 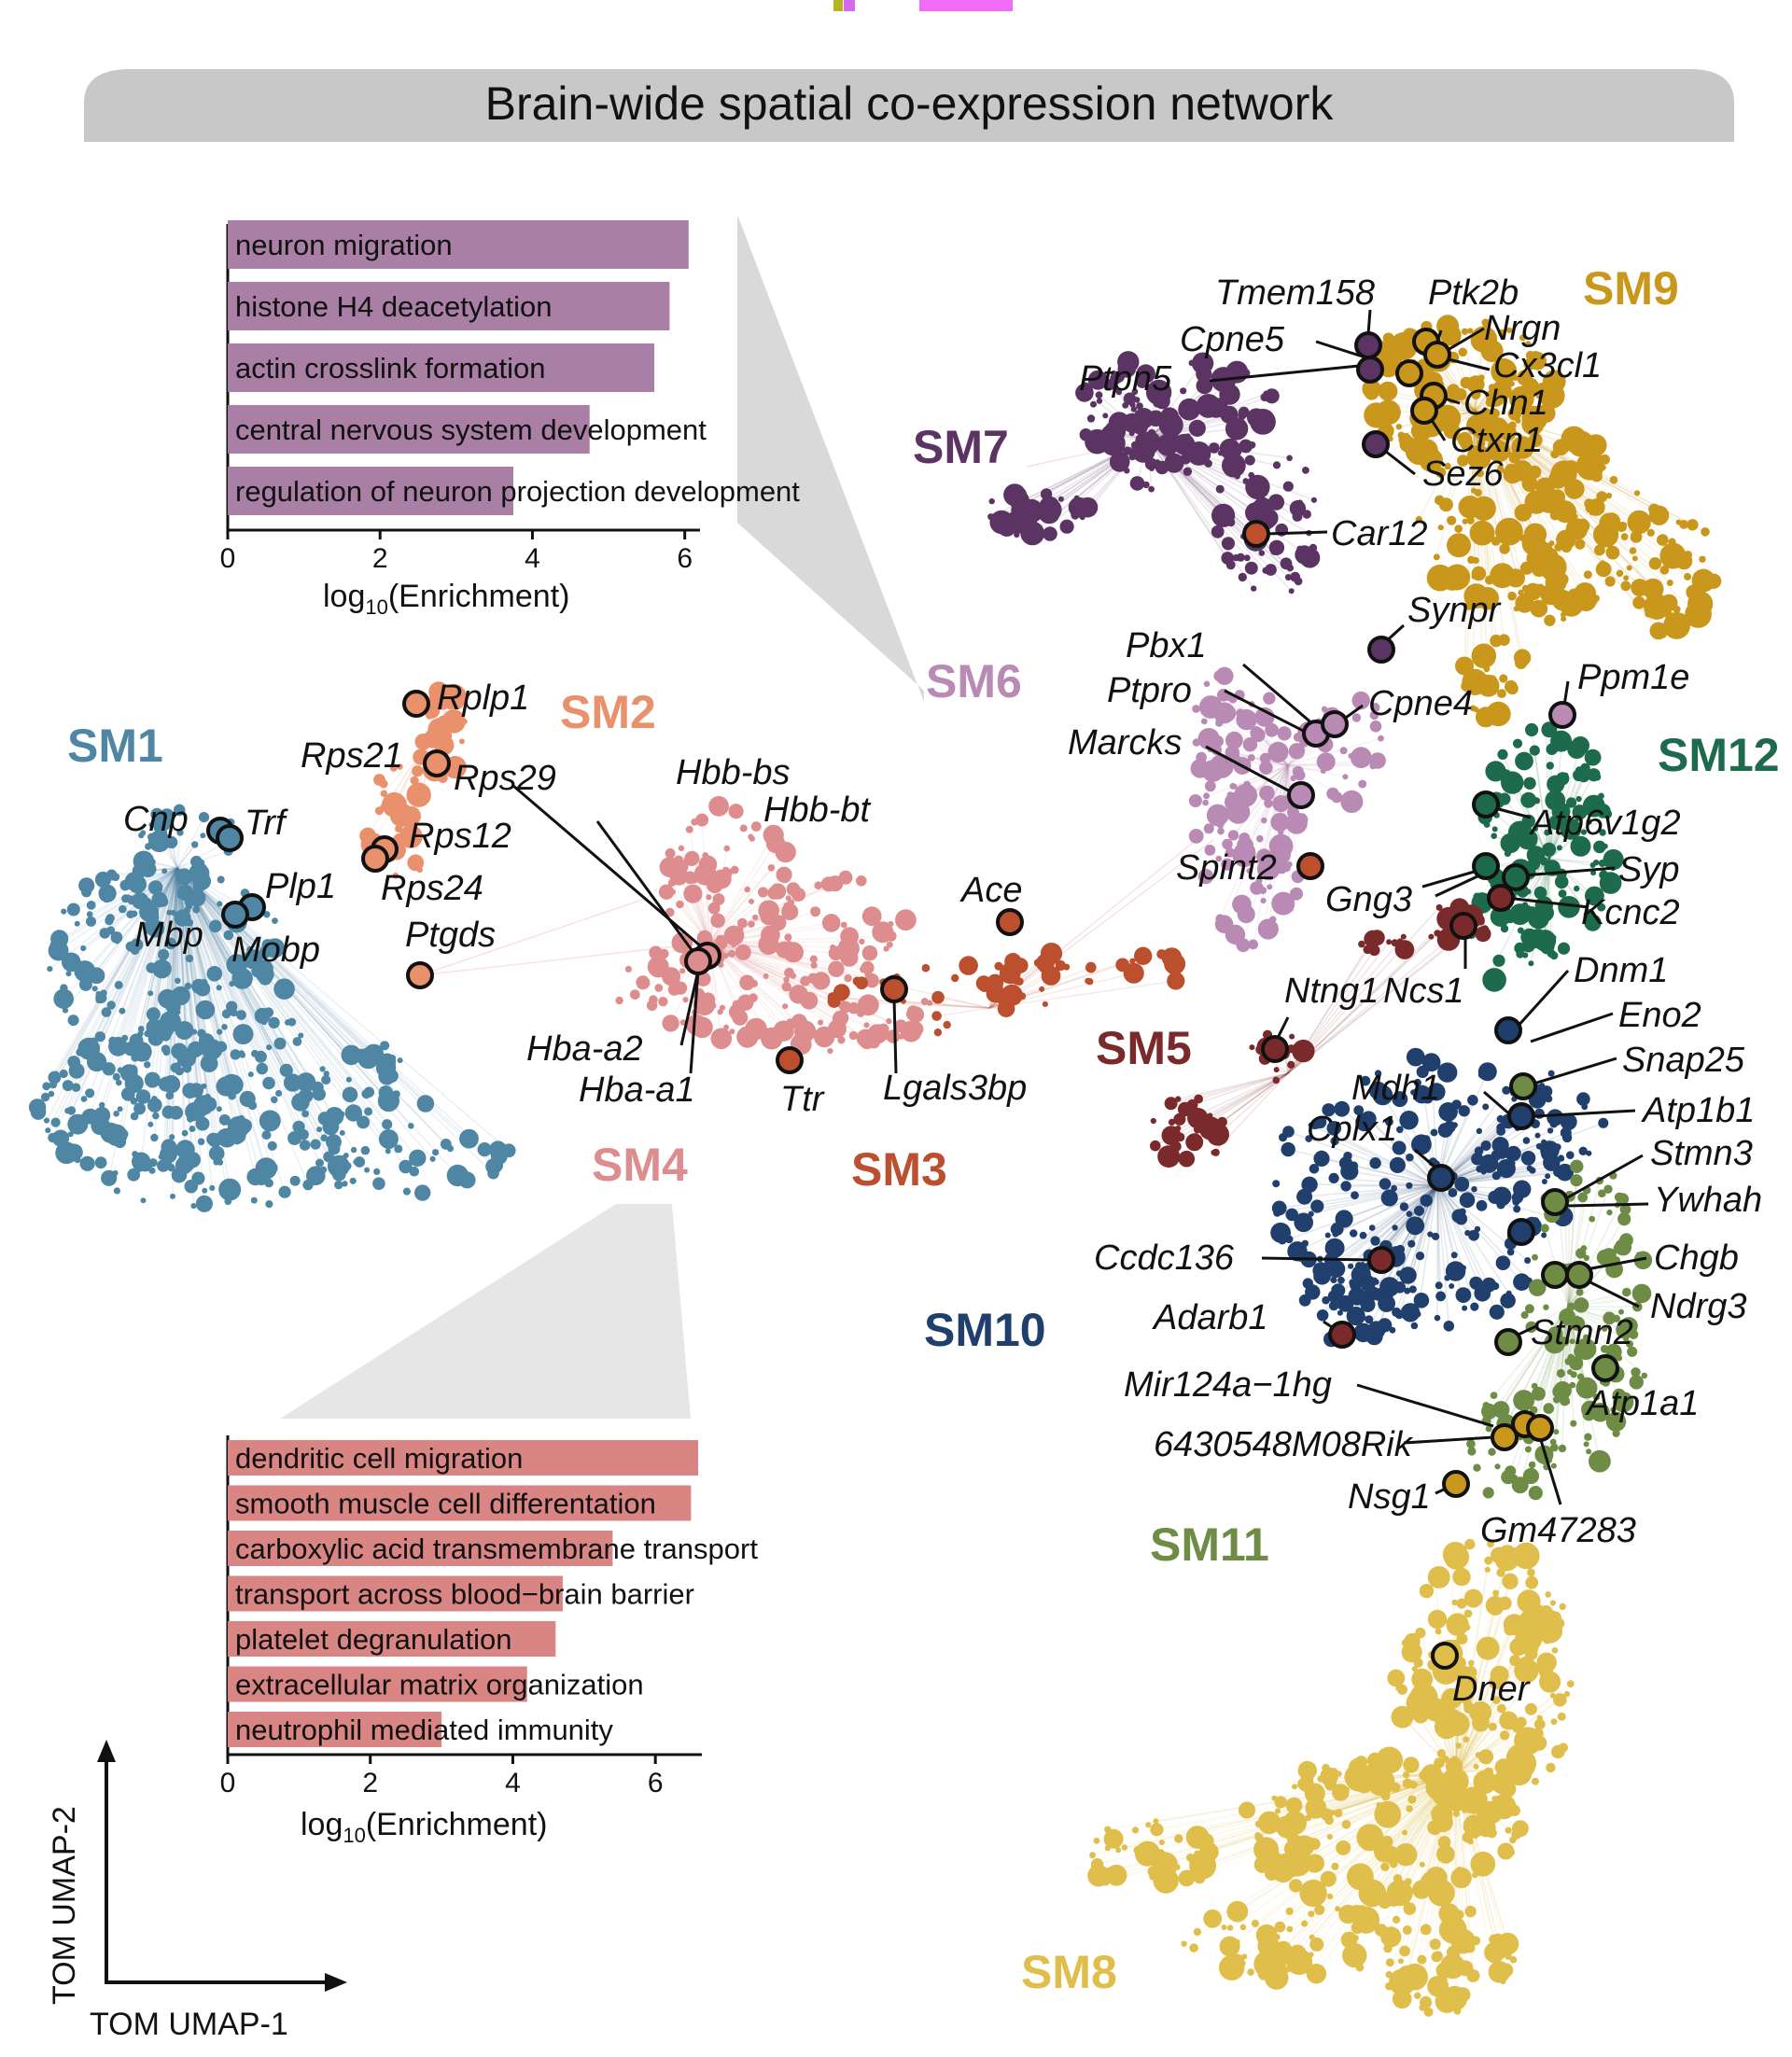 I want to click on gene-label: Cx3cl1, so click(x=1547, y=365).